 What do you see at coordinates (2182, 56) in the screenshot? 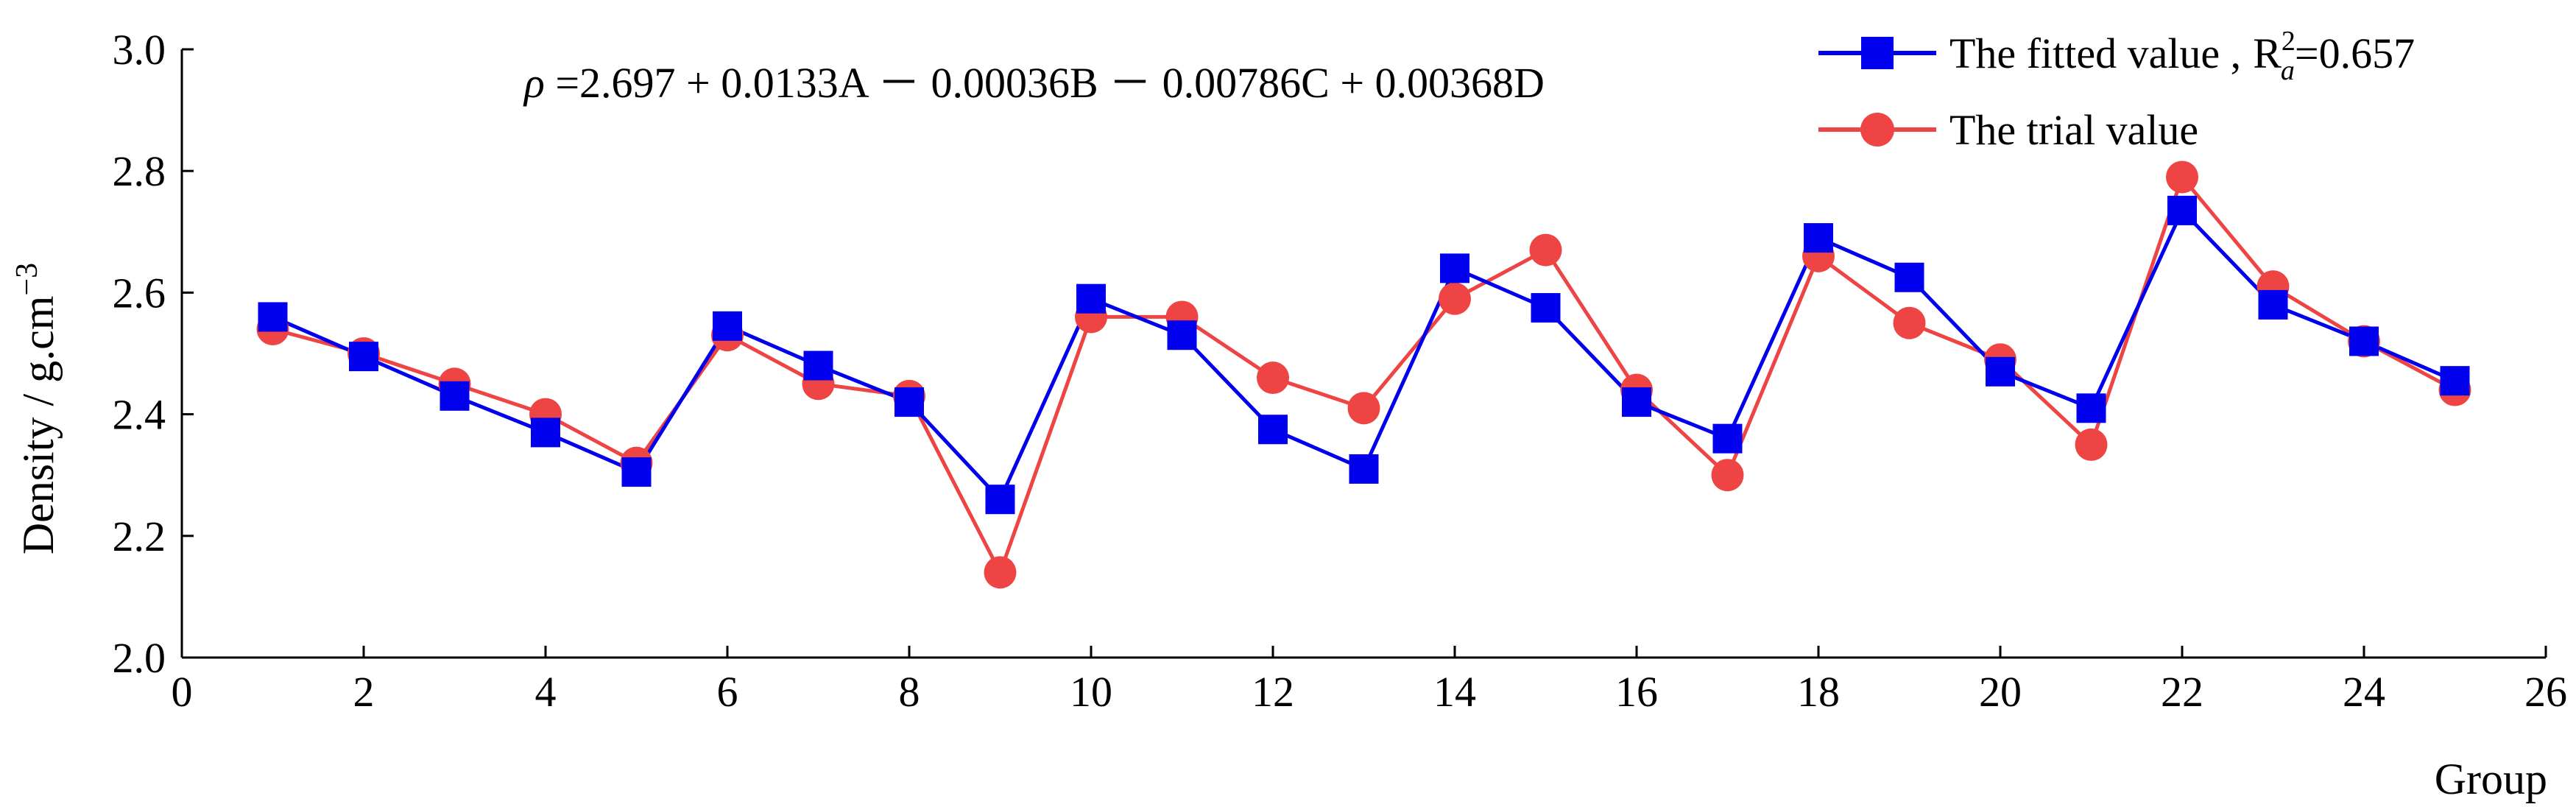
I see `legend-fitted-label: The fitted value , R2 a=0.657` at bounding box center [2182, 56].